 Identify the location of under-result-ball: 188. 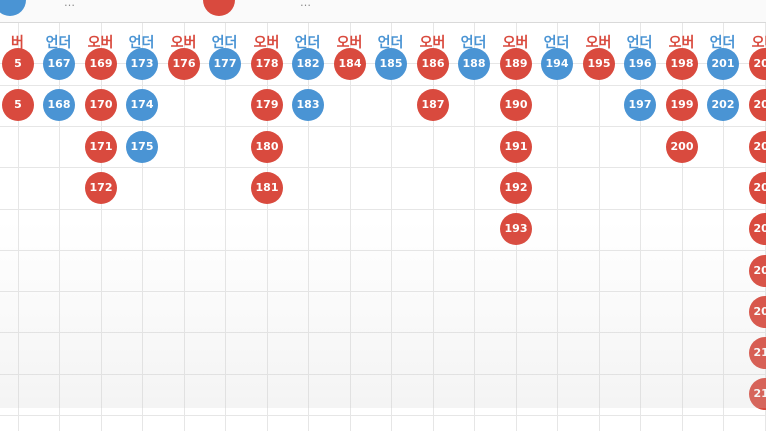
(474, 64).